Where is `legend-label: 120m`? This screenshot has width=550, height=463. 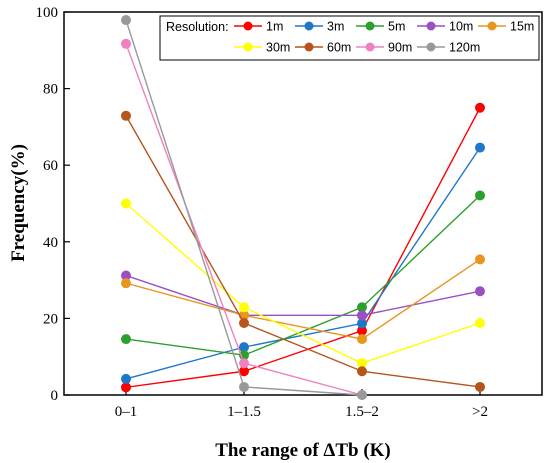 legend-label: 120m is located at coordinates (464, 48).